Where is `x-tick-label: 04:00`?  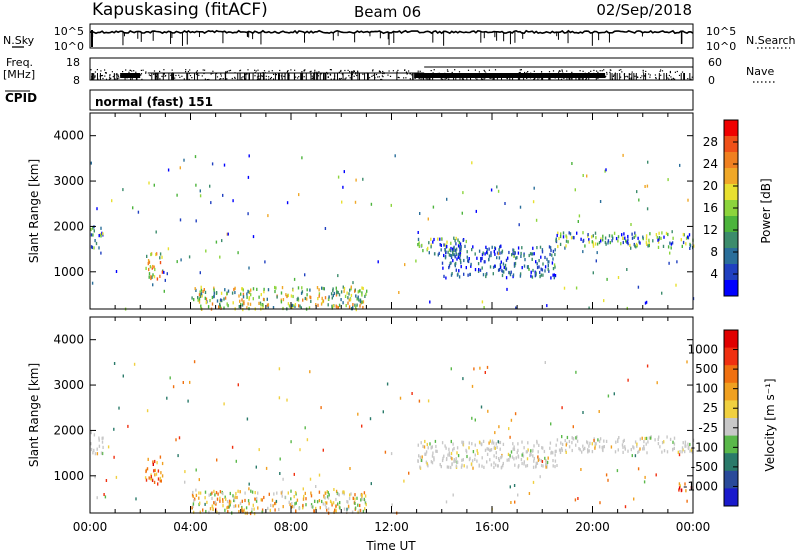
x-tick-label: 04:00 is located at coordinates (190, 527).